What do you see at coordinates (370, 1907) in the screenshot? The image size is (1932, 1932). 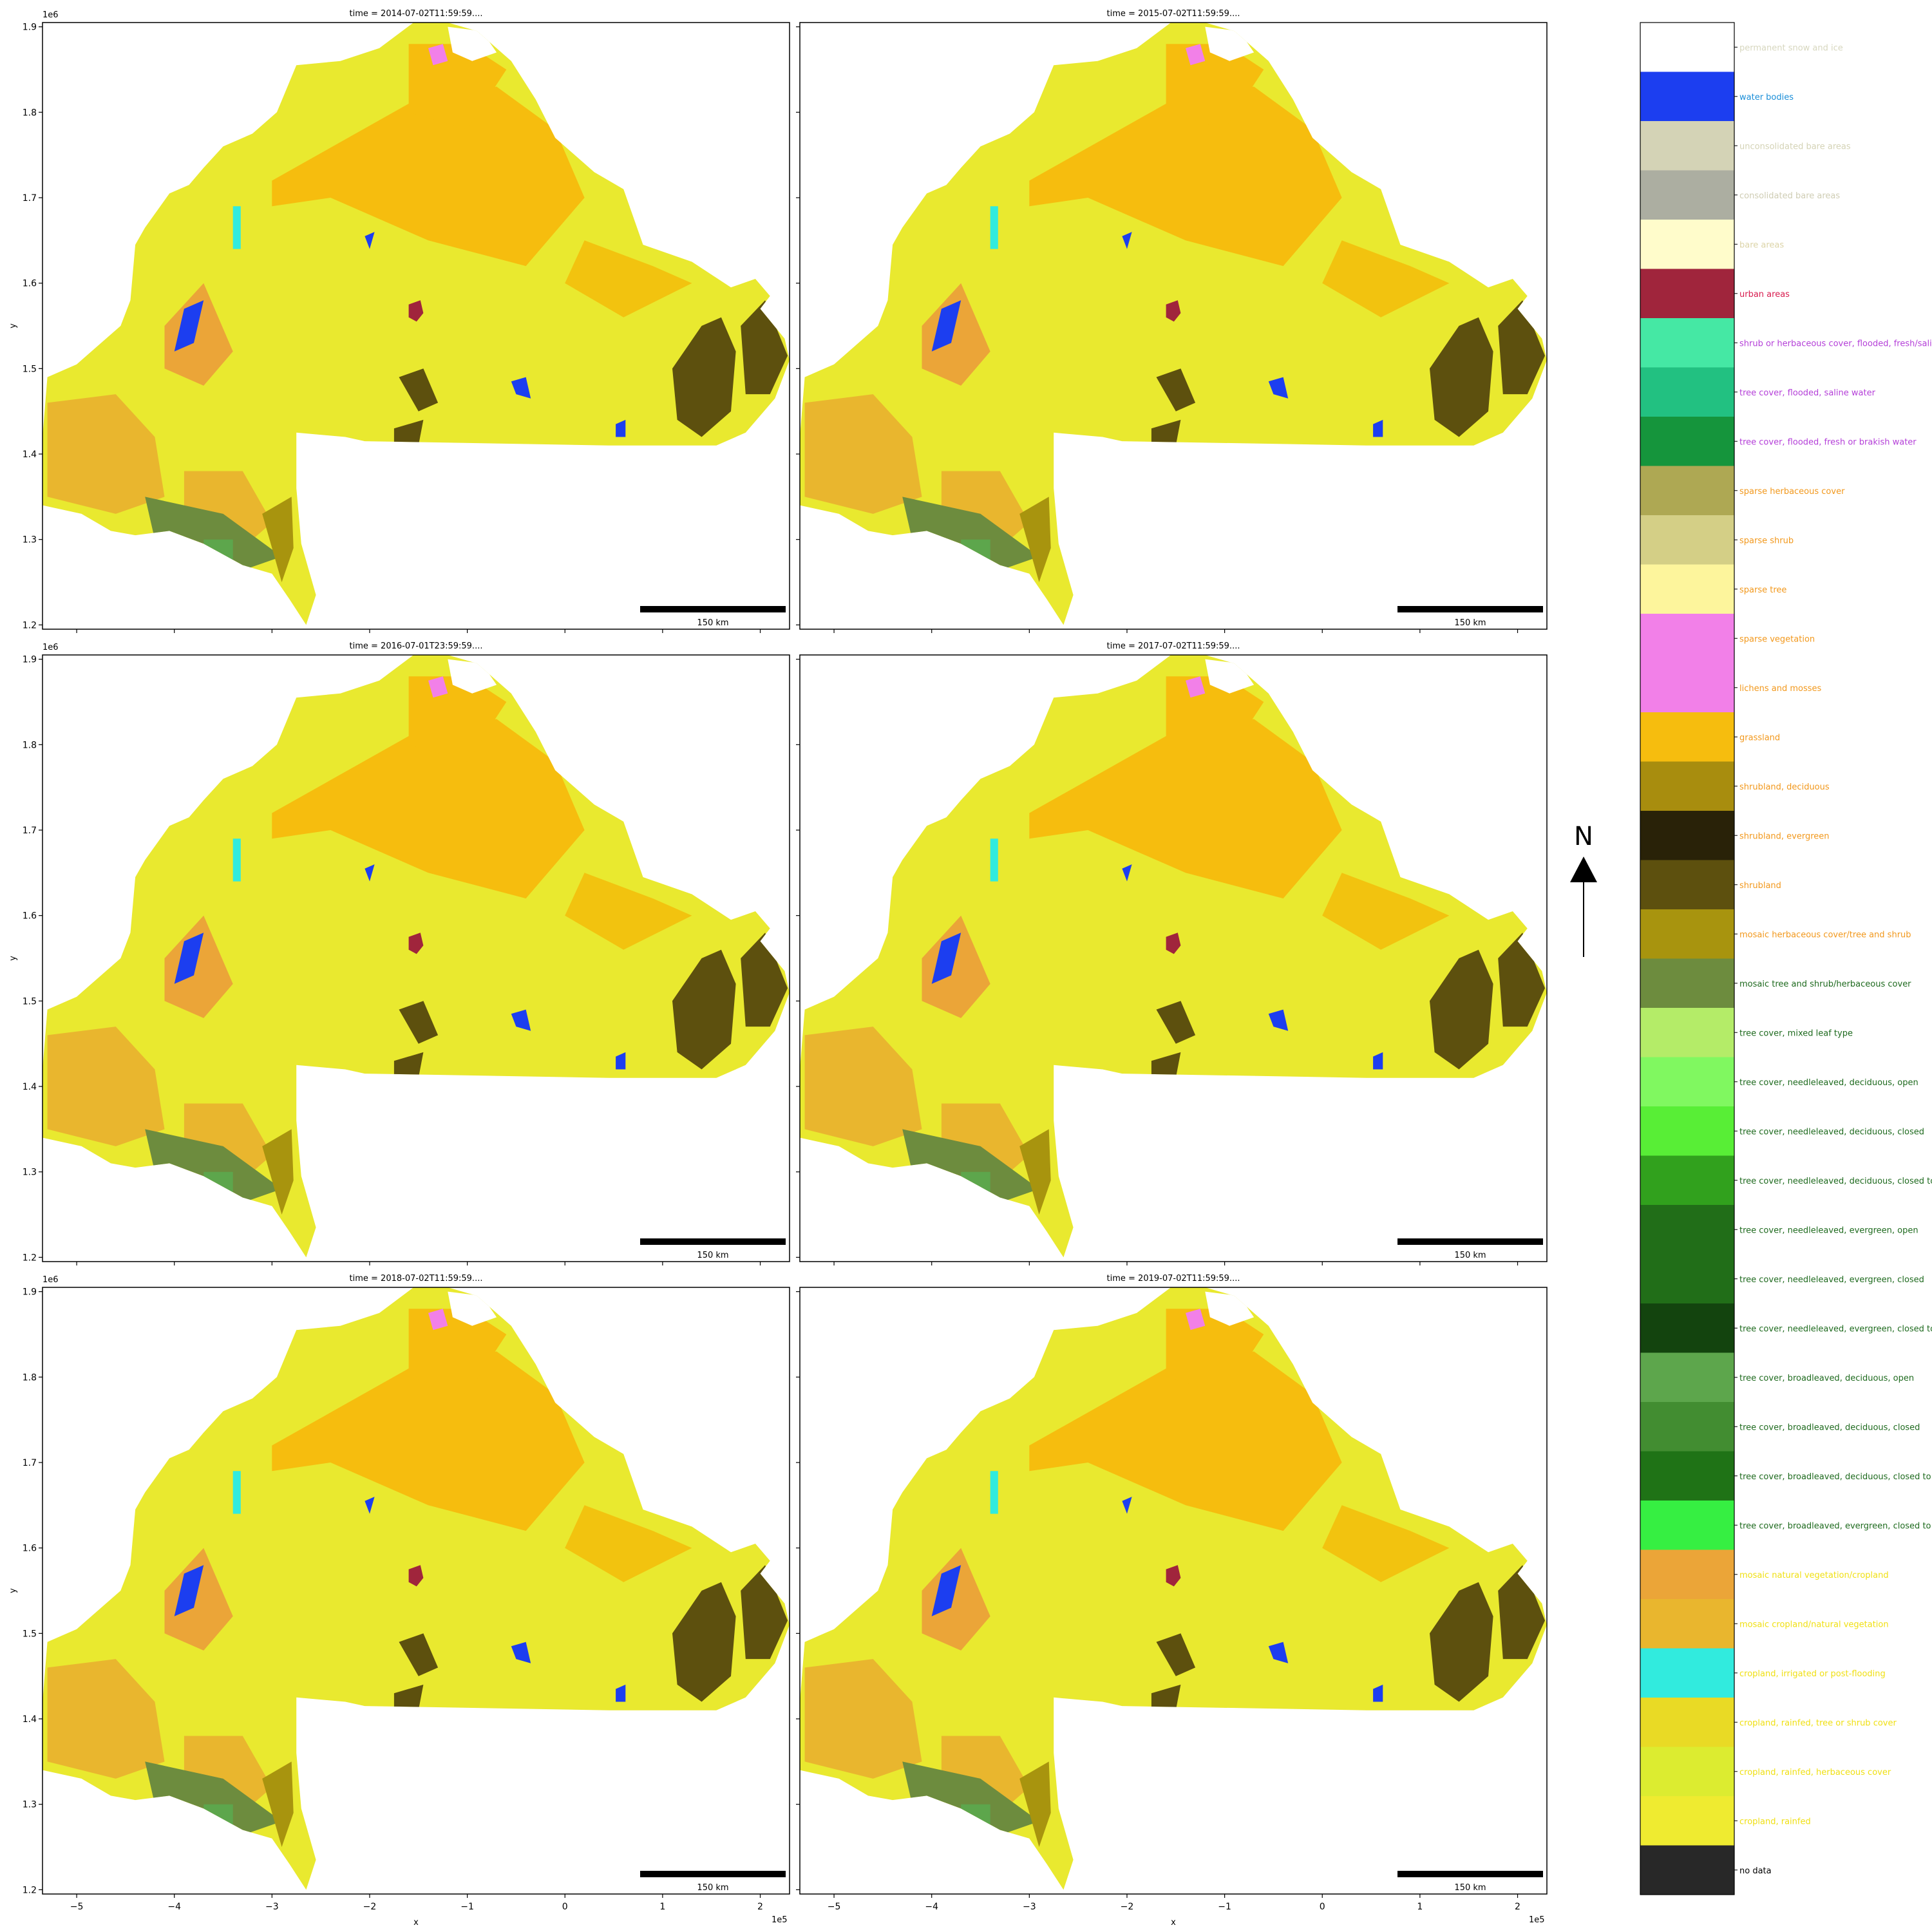 I see `x-tick-label: −2` at bounding box center [370, 1907].